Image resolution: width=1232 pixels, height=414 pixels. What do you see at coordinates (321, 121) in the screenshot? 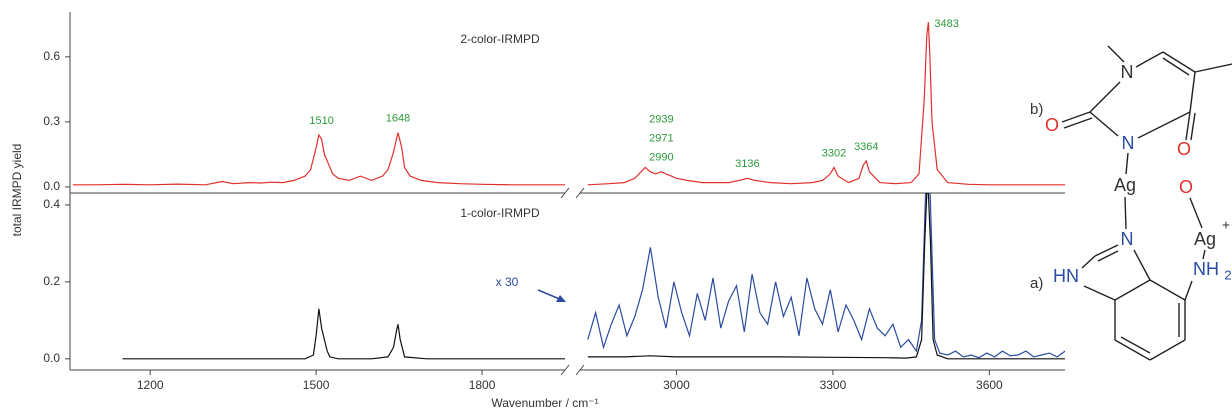
I see `peak-label: 1510` at bounding box center [321, 121].